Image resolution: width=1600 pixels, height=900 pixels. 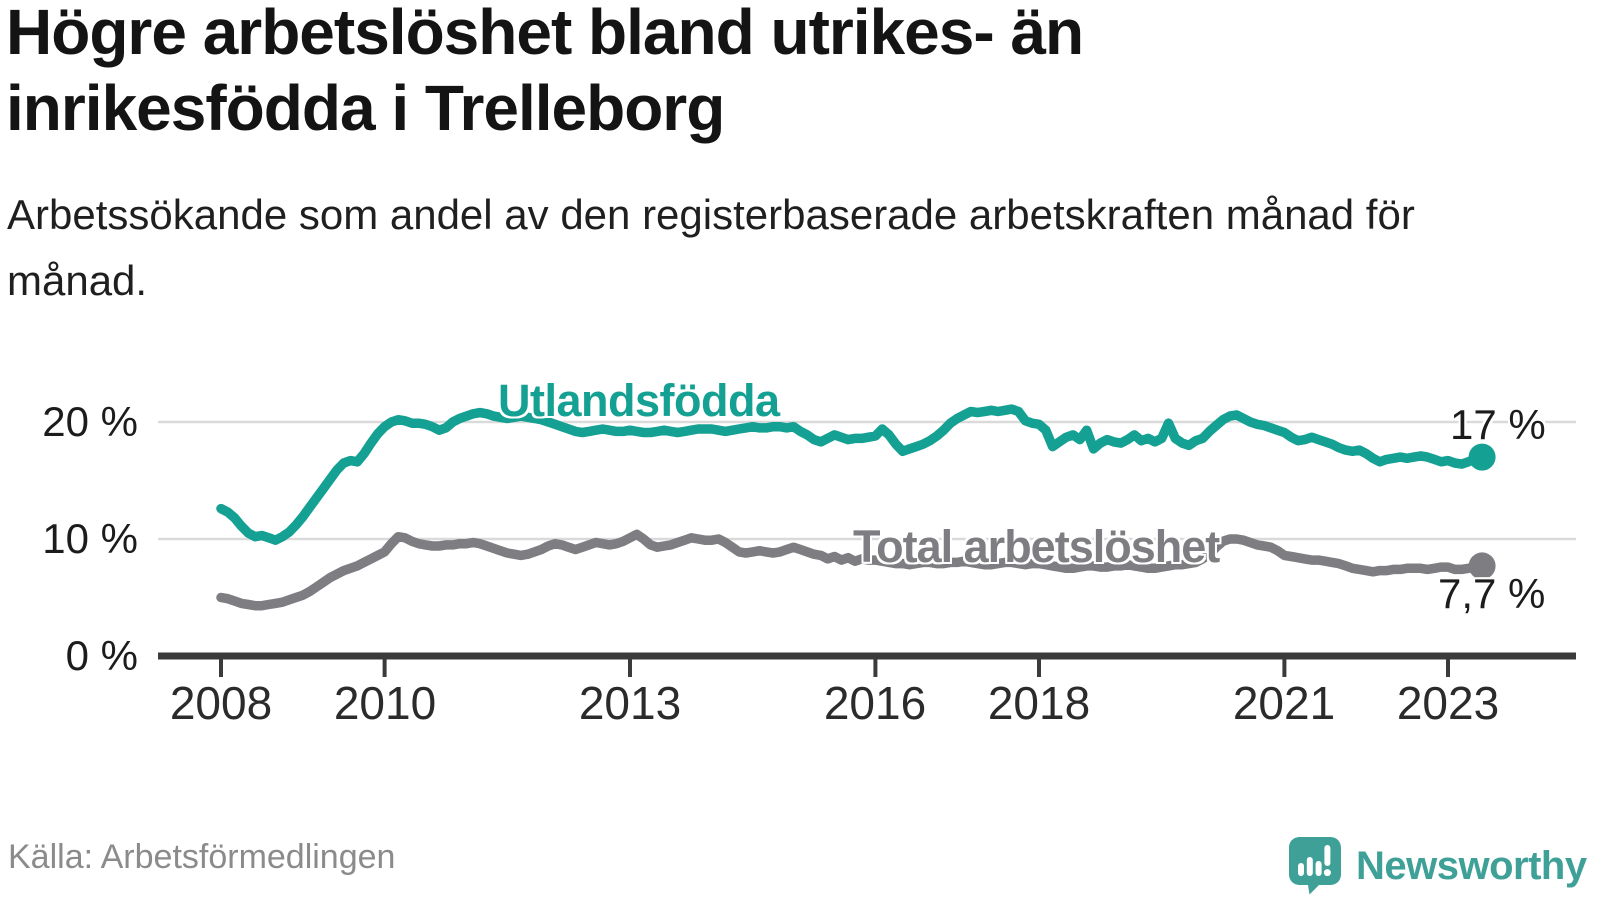 What do you see at coordinates (1498, 424) in the screenshot?
I see `end-value-label-utlandsfodda: 17 %` at bounding box center [1498, 424].